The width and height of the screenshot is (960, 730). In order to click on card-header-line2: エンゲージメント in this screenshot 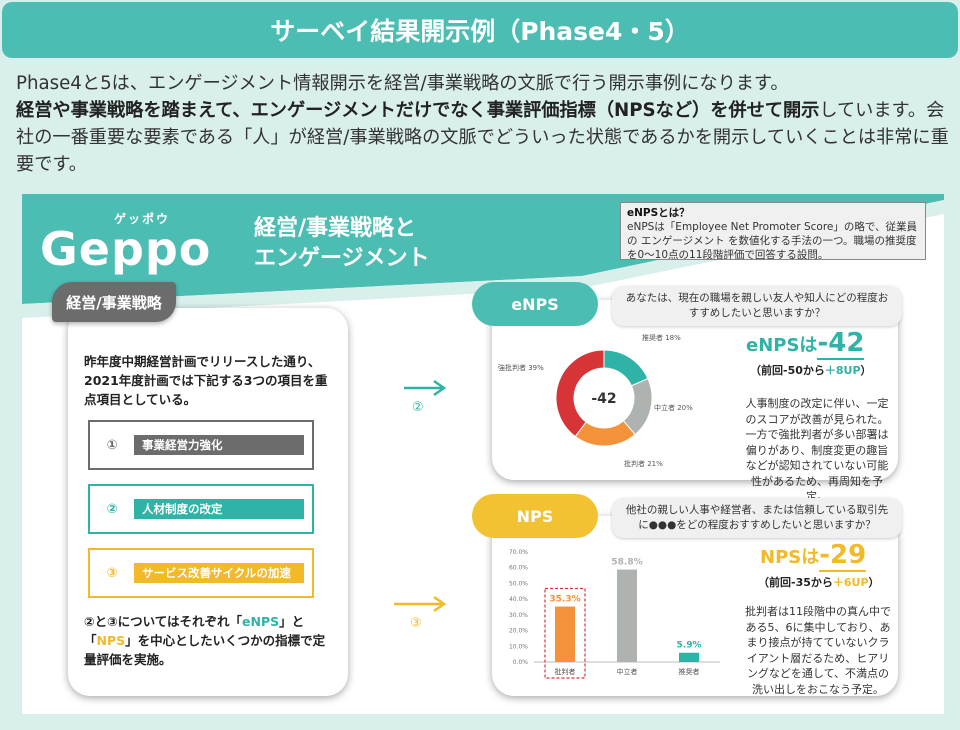, I will do `click(342, 258)`.